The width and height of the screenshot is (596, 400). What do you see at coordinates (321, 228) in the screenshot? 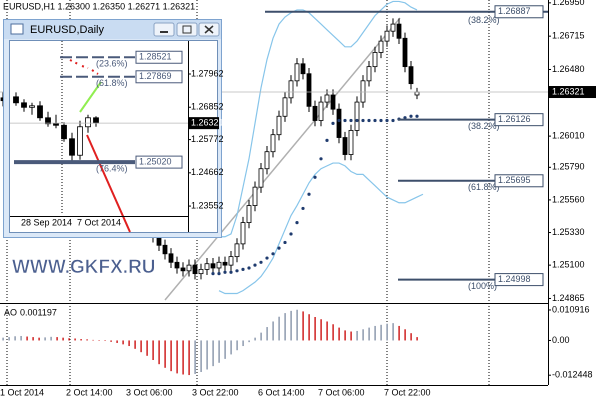
I see `lower-band` at bounding box center [321, 228].